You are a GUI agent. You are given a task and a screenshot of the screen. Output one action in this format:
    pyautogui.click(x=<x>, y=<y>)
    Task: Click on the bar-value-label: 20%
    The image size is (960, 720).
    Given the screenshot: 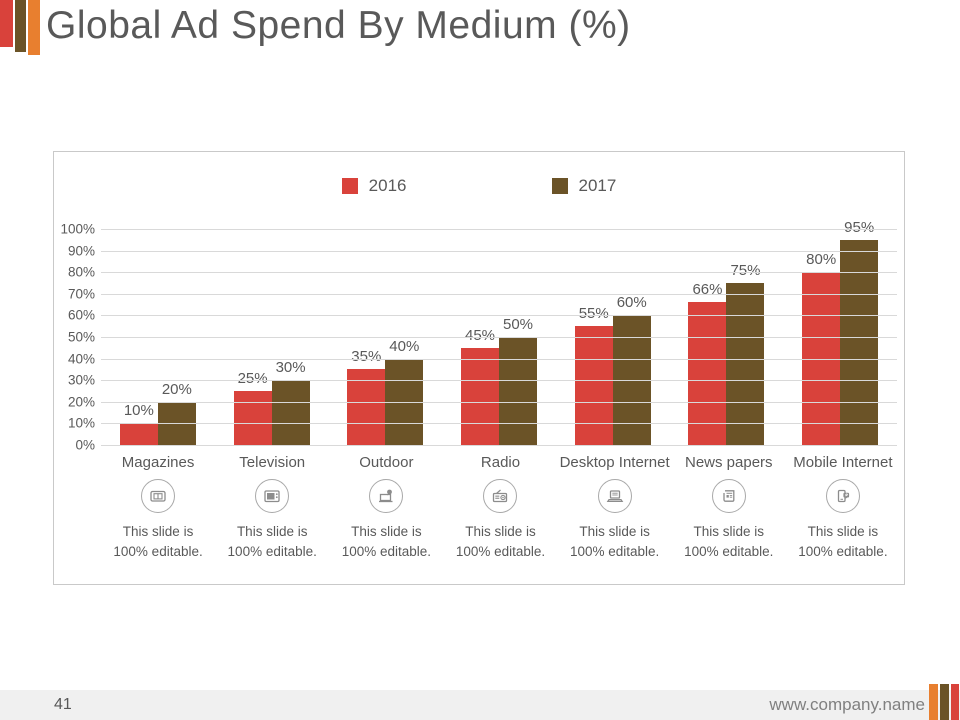 What is the action you would take?
    pyautogui.click(x=176, y=389)
    